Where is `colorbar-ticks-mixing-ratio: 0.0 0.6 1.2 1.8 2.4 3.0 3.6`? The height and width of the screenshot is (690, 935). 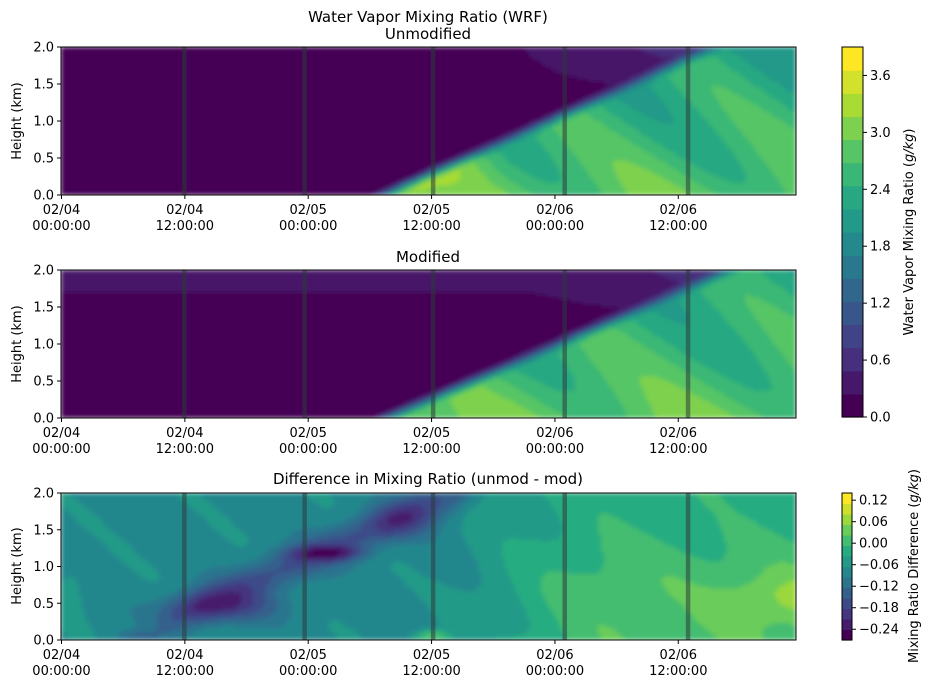
colorbar-ticks-mixing-ratio: 0.0 0.6 1.2 1.8 2.4 3.0 3.6 is located at coordinates (877, 247).